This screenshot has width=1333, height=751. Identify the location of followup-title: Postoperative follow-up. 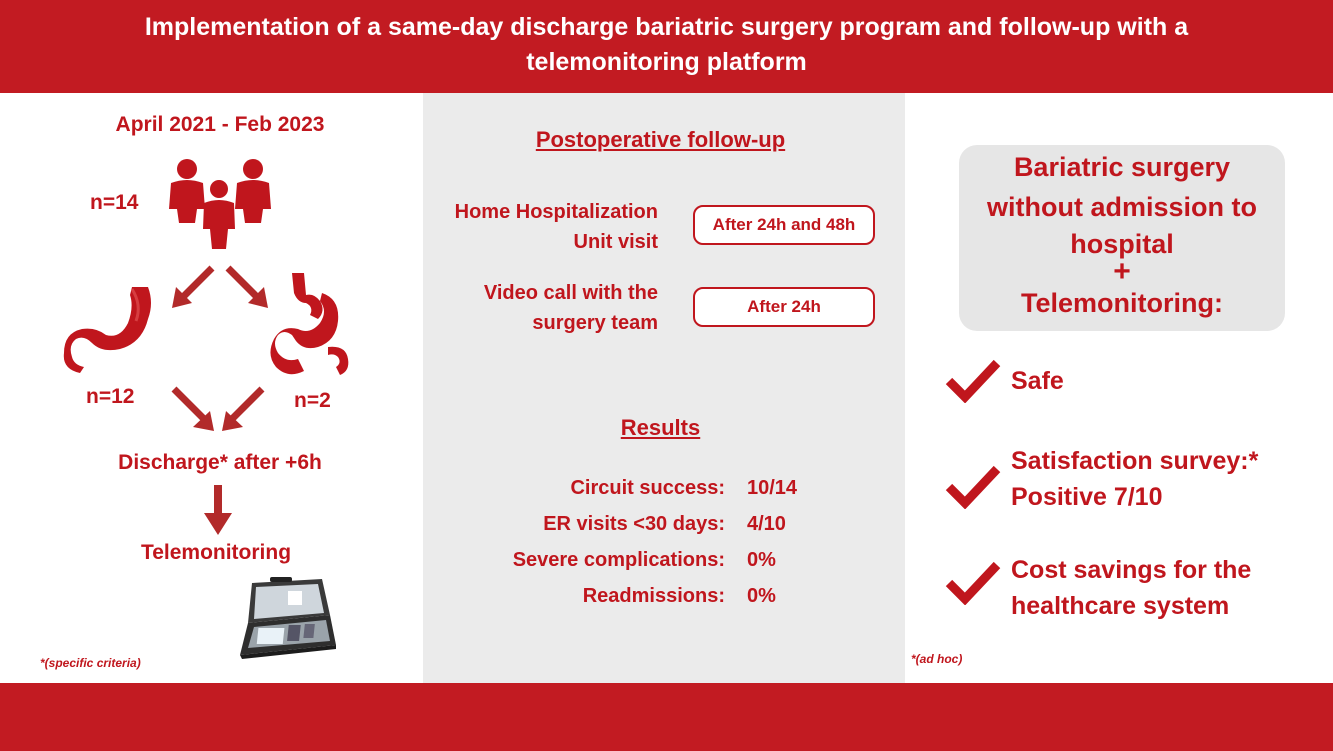
(660, 139).